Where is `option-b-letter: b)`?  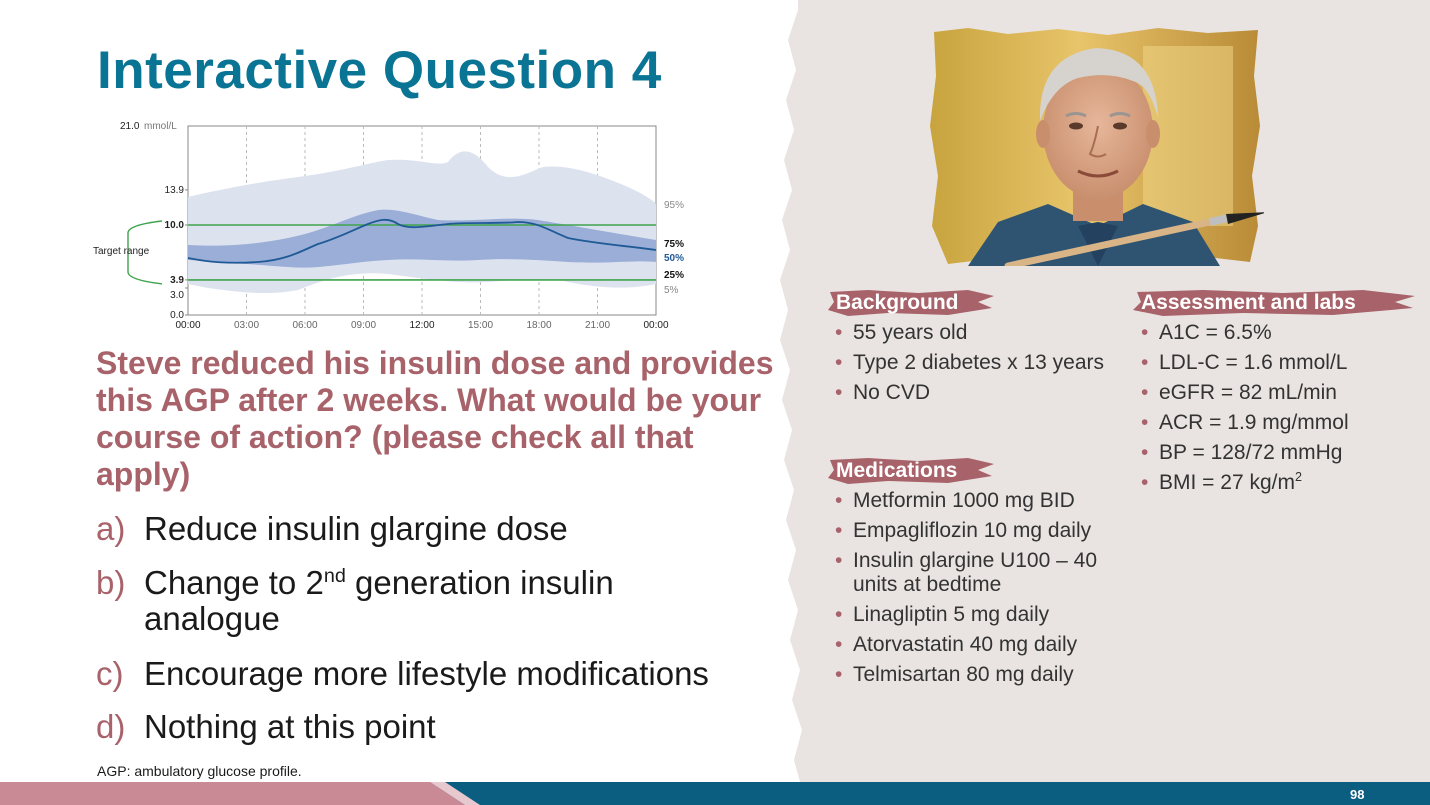
option-b-letter: b) is located at coordinates (111, 582).